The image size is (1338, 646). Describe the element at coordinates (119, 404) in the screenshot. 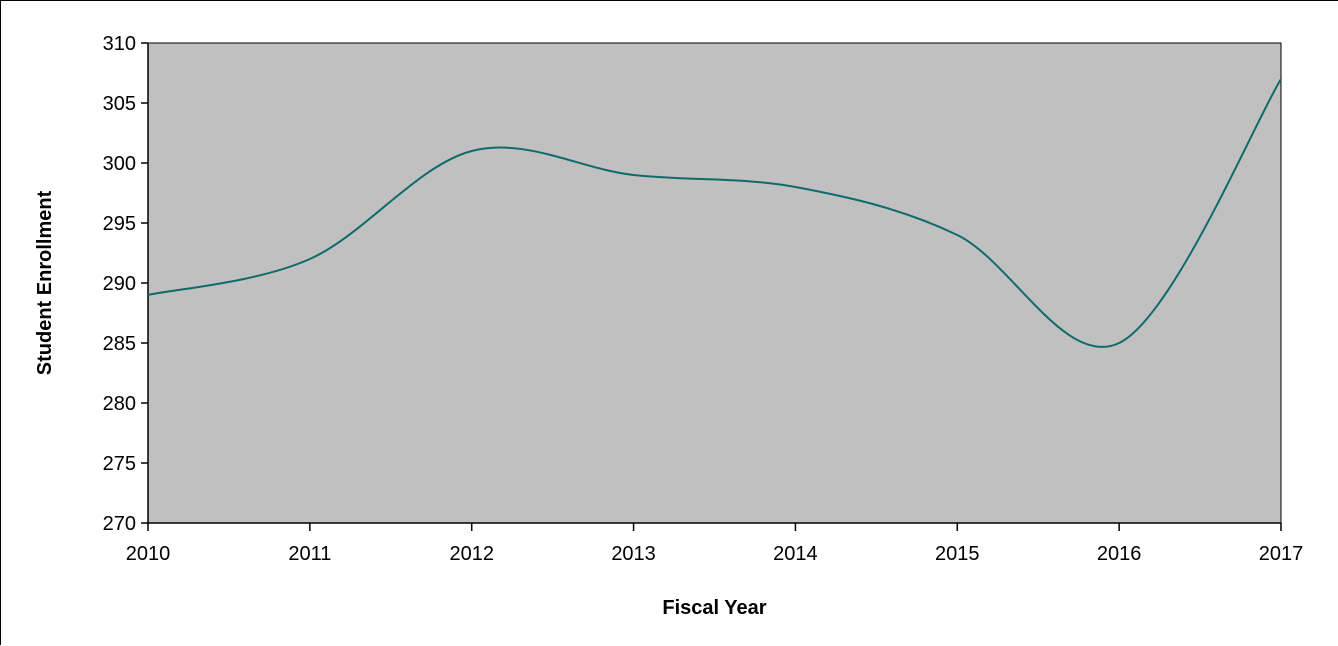

I see `y-tick-label: 280` at that location.